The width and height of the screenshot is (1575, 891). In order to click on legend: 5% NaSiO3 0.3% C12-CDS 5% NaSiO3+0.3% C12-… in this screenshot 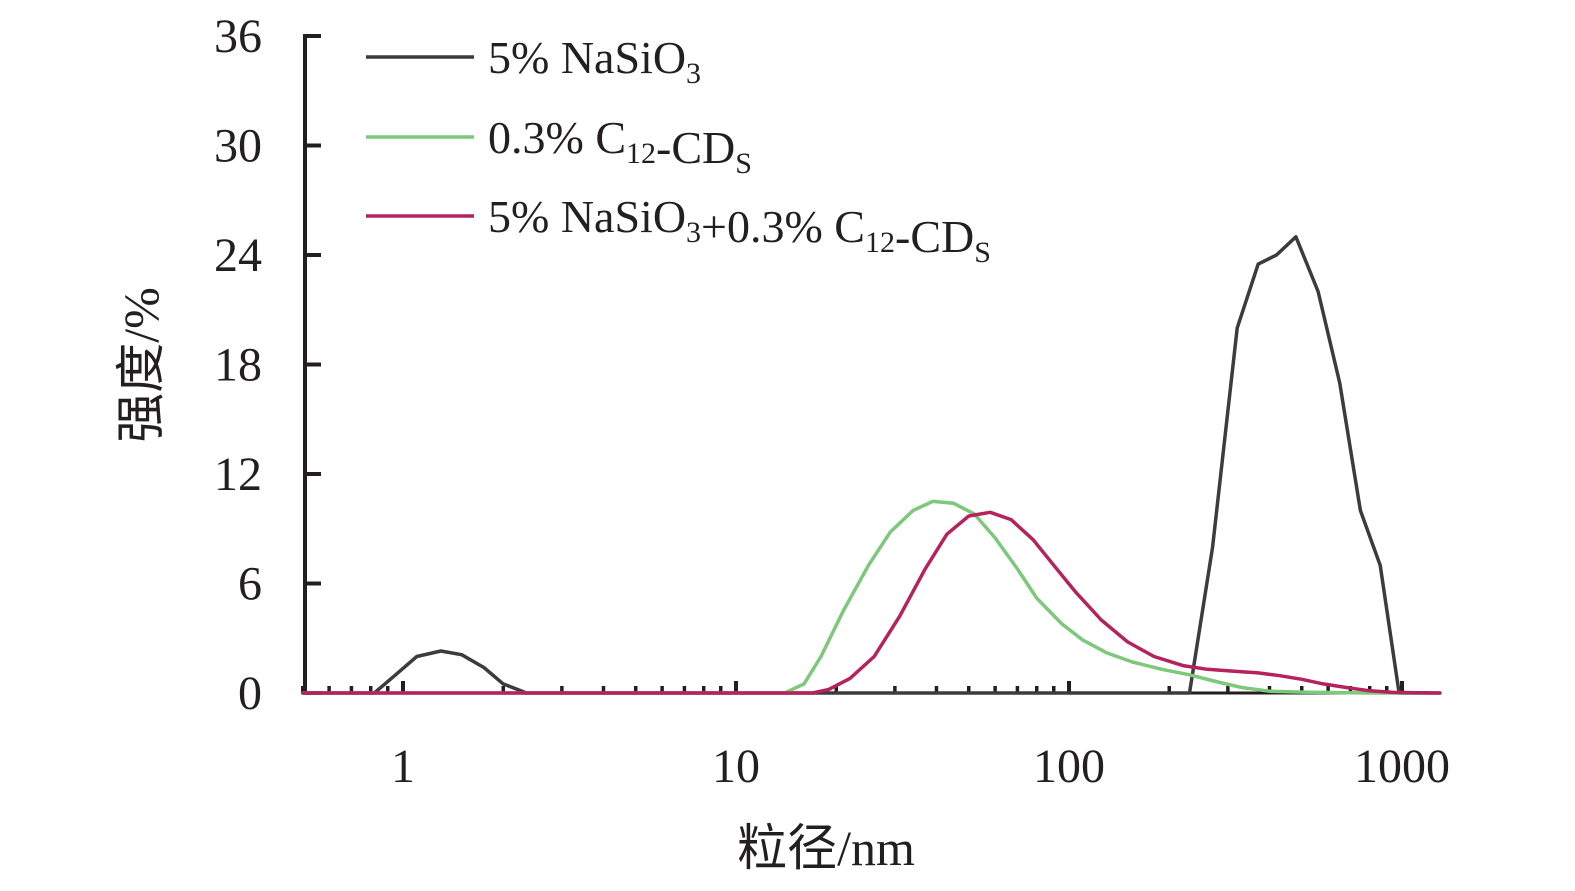, I will do `click(678, 150)`.